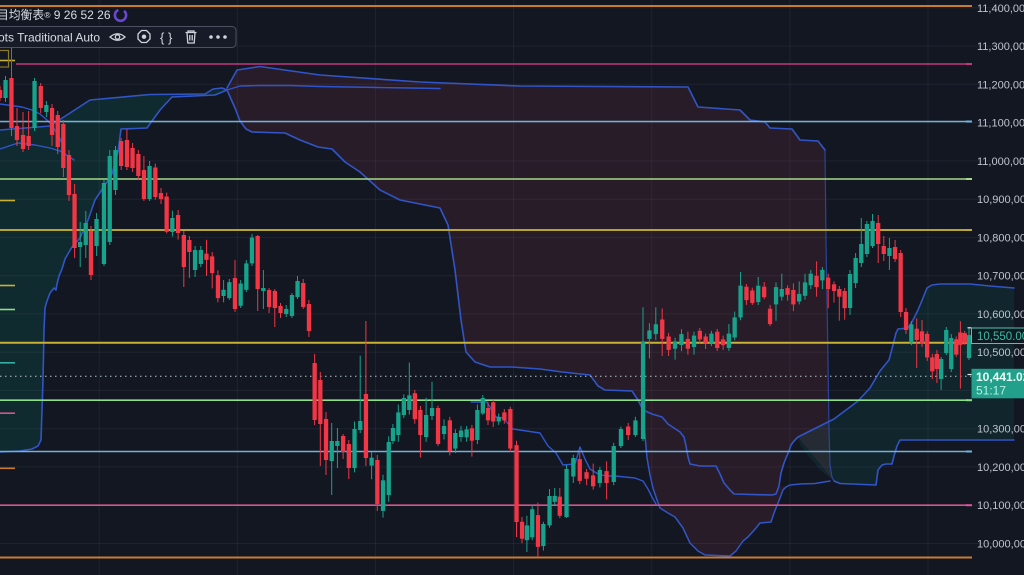 The width and height of the screenshot is (1024, 575). What do you see at coordinates (1000, 200) in the screenshot?
I see `svg-text: 10,900,00` at bounding box center [1000, 200].